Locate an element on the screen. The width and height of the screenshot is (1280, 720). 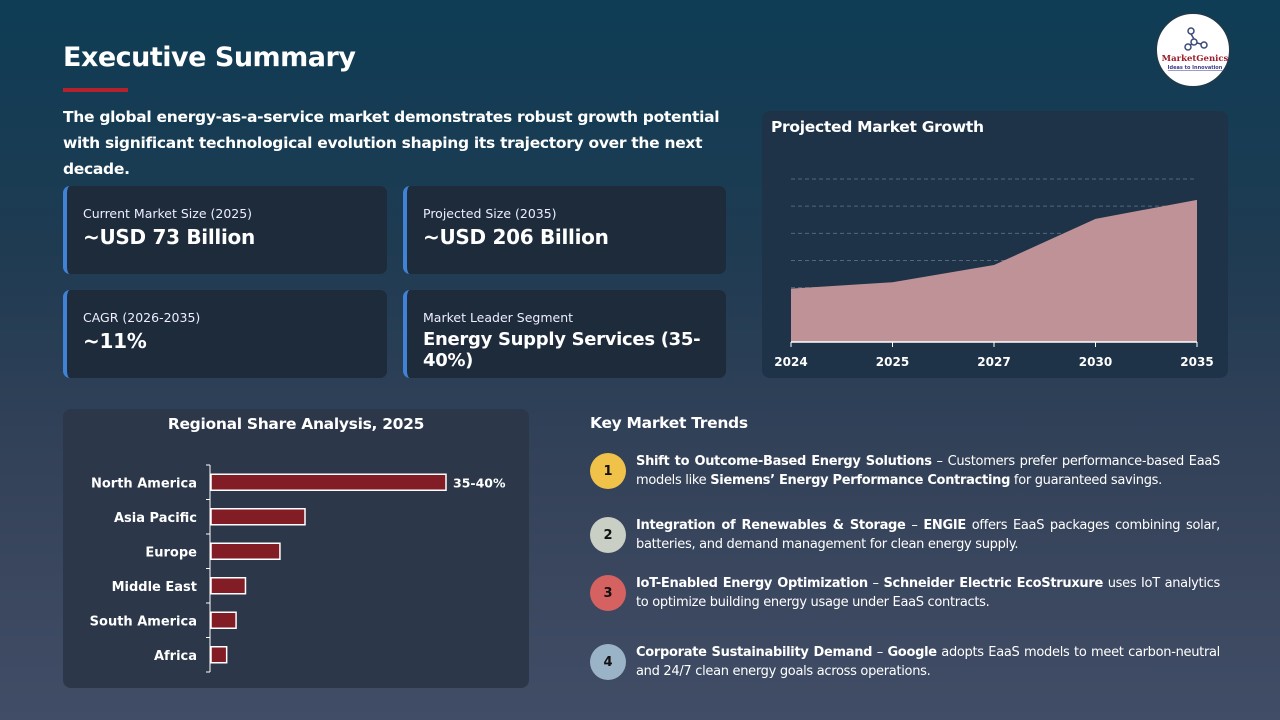
kpi-card-cagr: CAGR (2026-2035) ~11% is located at coordinates (225, 334).